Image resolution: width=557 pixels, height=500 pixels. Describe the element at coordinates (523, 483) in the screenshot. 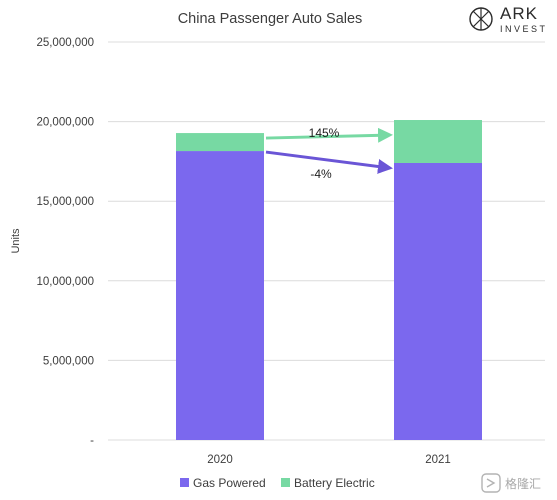

I see `watermark-text: 格隆汇` at that location.